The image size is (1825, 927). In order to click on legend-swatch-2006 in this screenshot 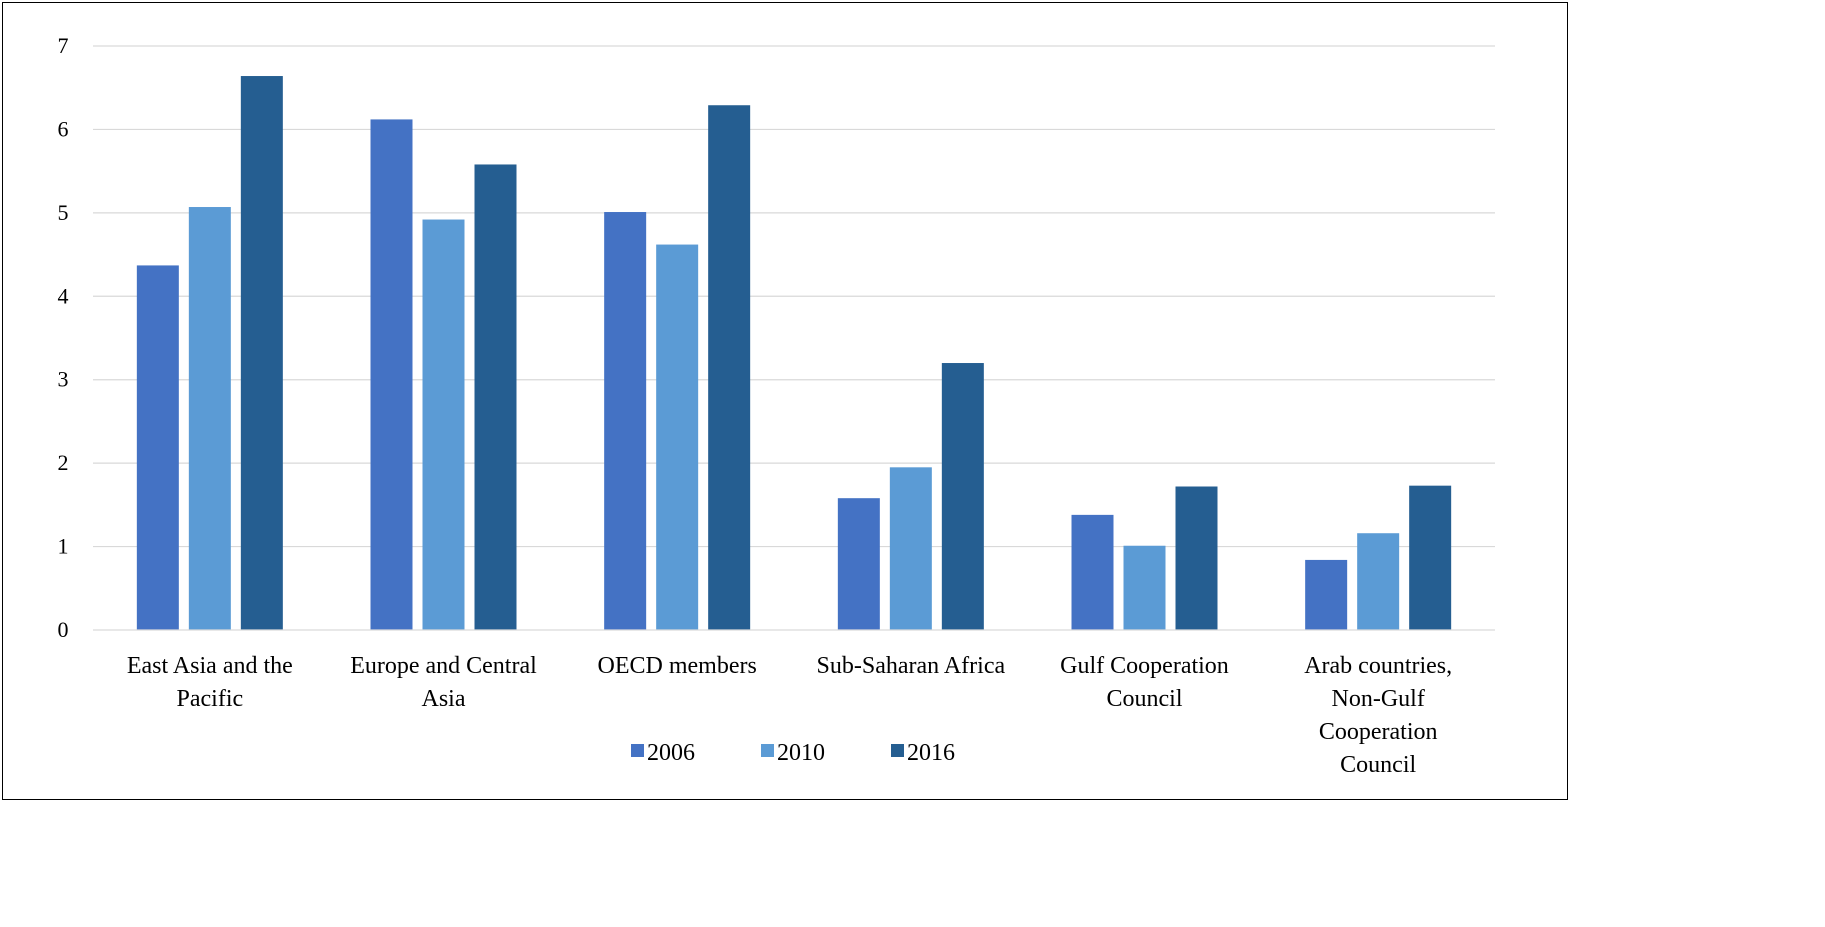, I will do `click(637, 750)`.